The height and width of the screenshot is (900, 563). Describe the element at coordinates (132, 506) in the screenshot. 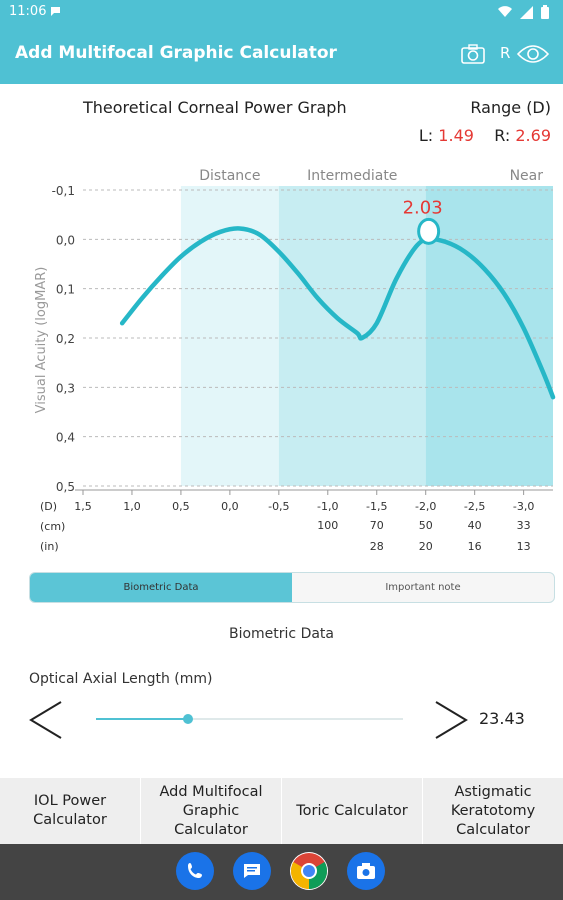

I see `x-tick-label-d: 1,0` at that location.